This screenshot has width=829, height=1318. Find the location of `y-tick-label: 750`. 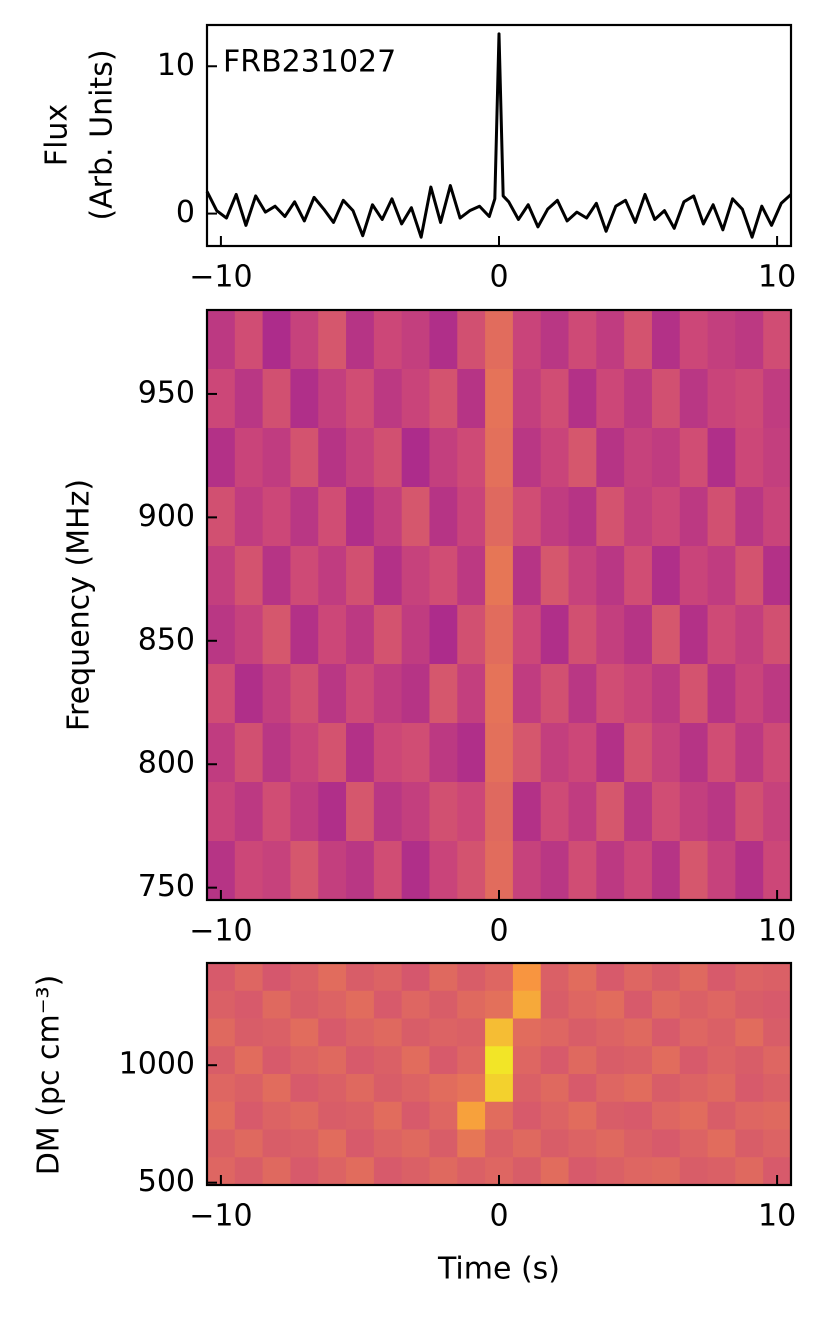

y-tick-label: 750 is located at coordinates (166, 886).